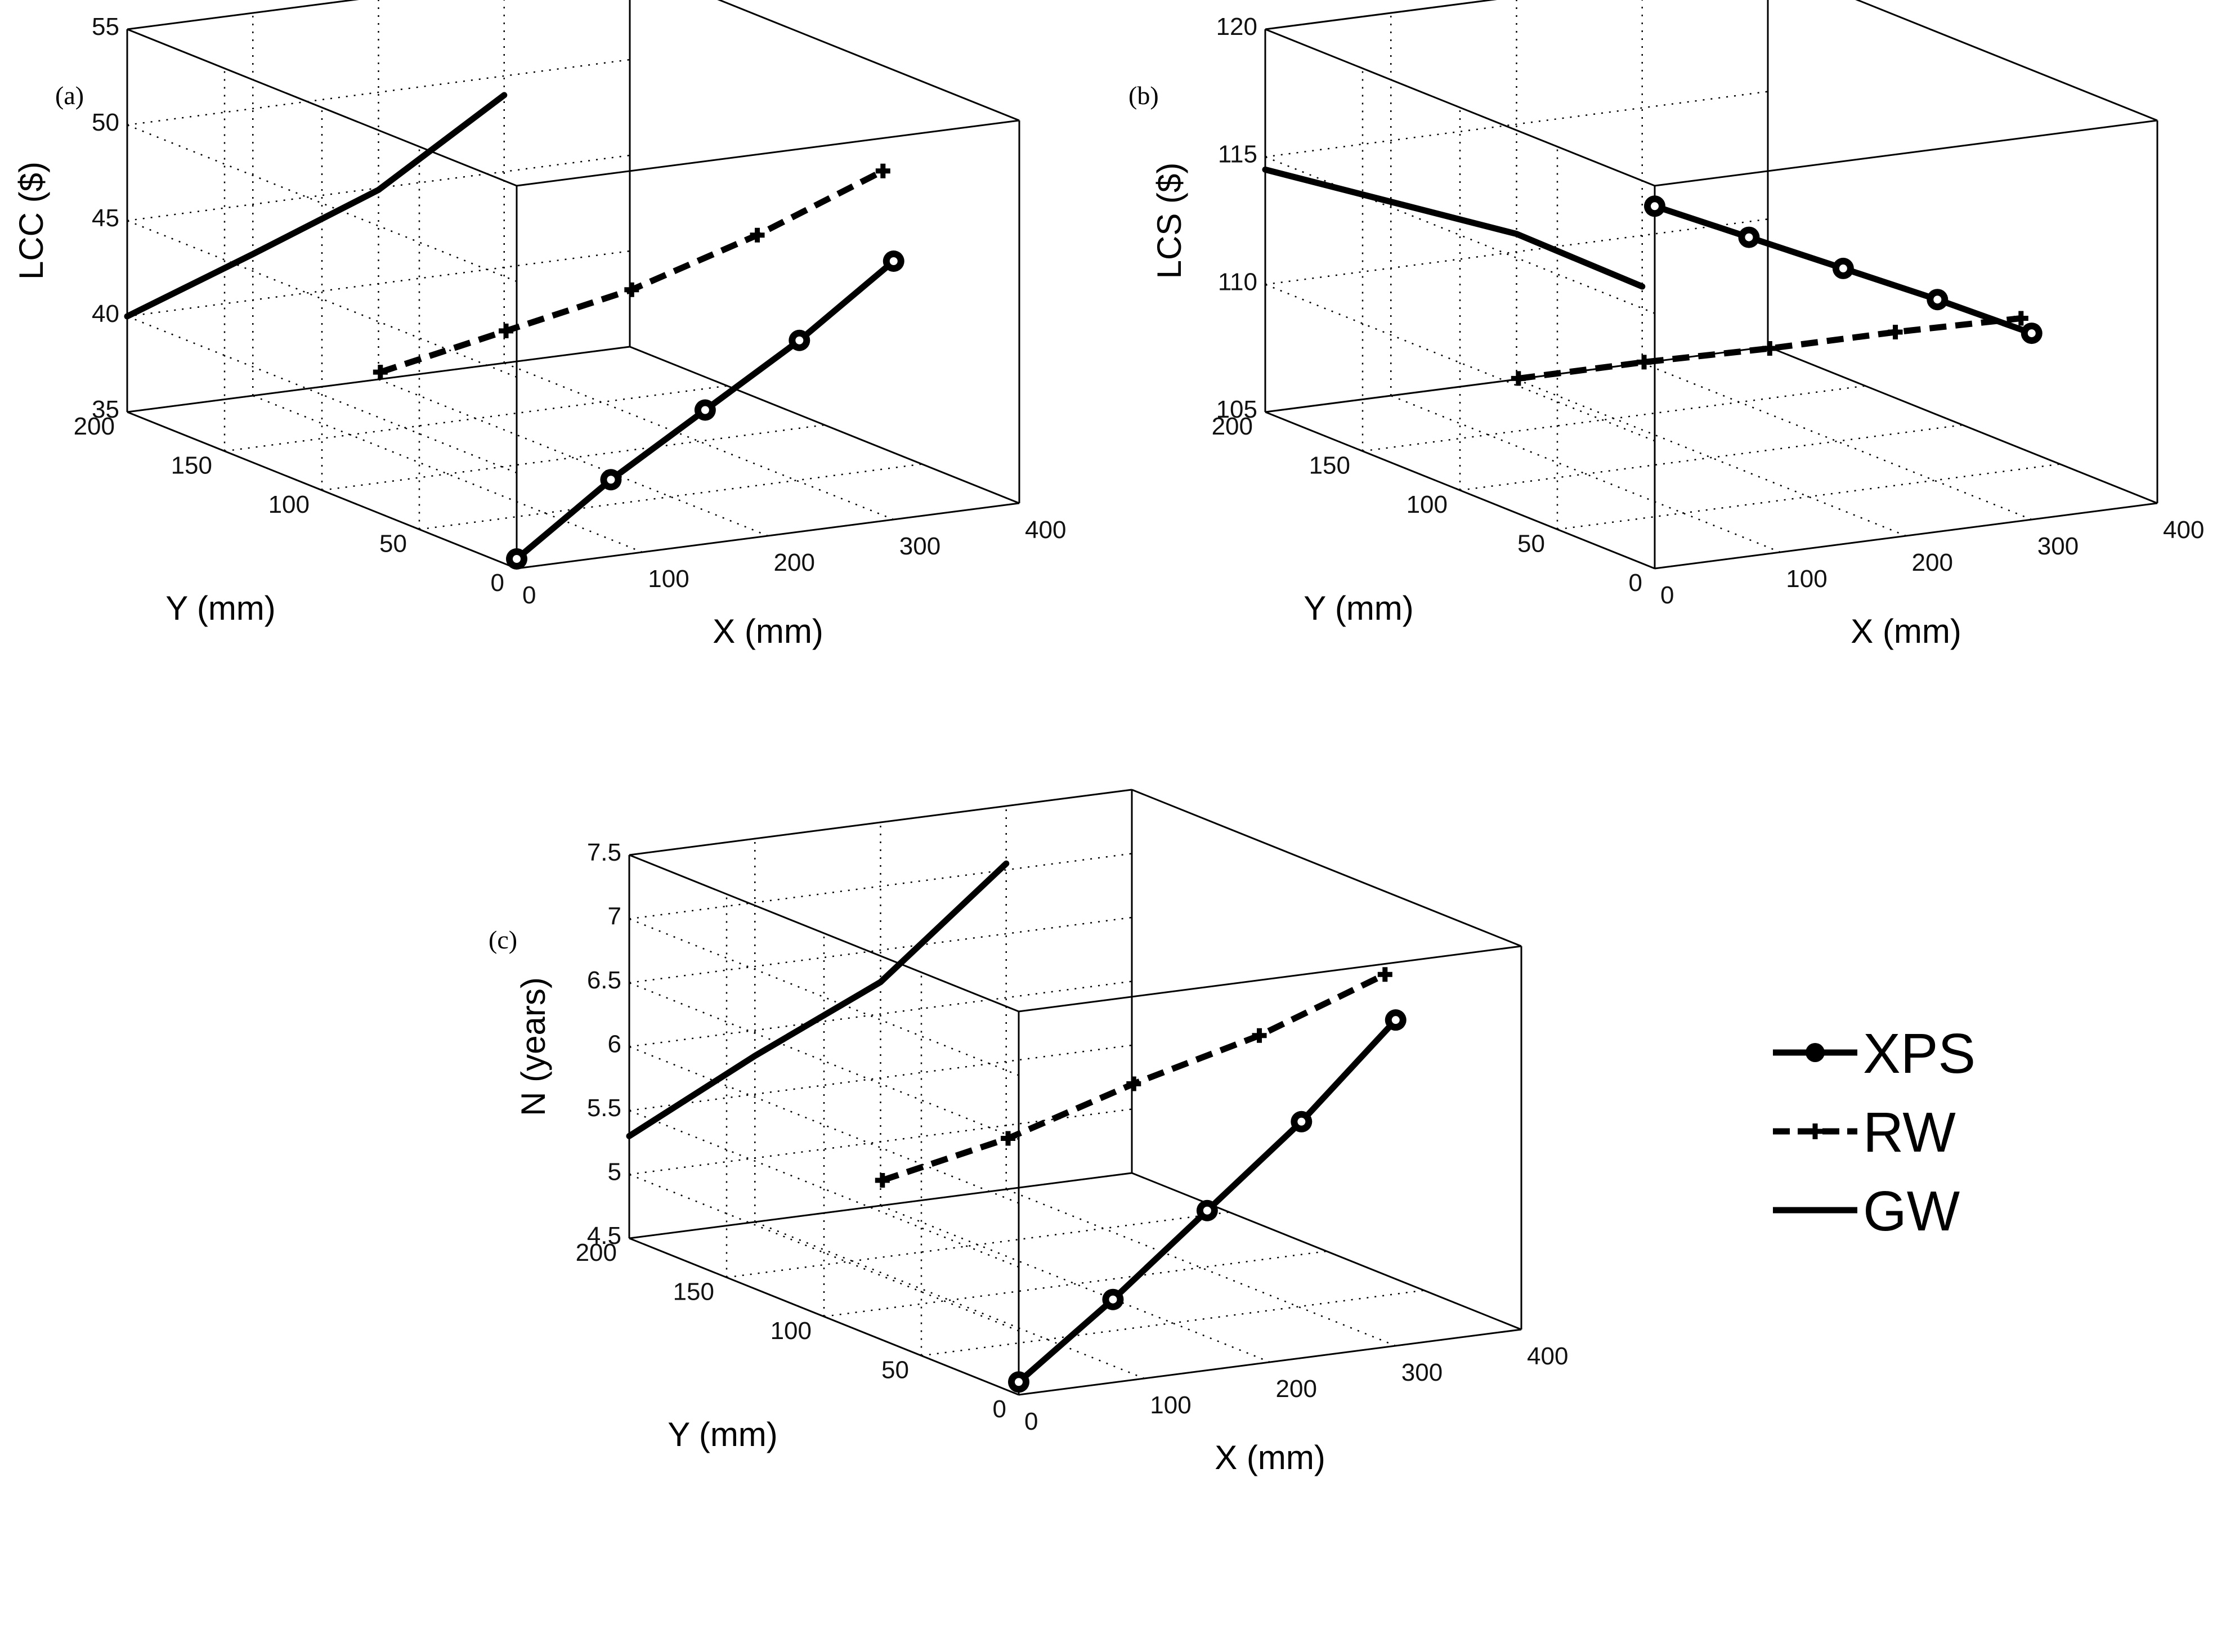 The height and width of the screenshot is (1652, 2235). Describe the element at coordinates (533, 1046) in the screenshot. I see `z-axis-label: N (years)` at that location.